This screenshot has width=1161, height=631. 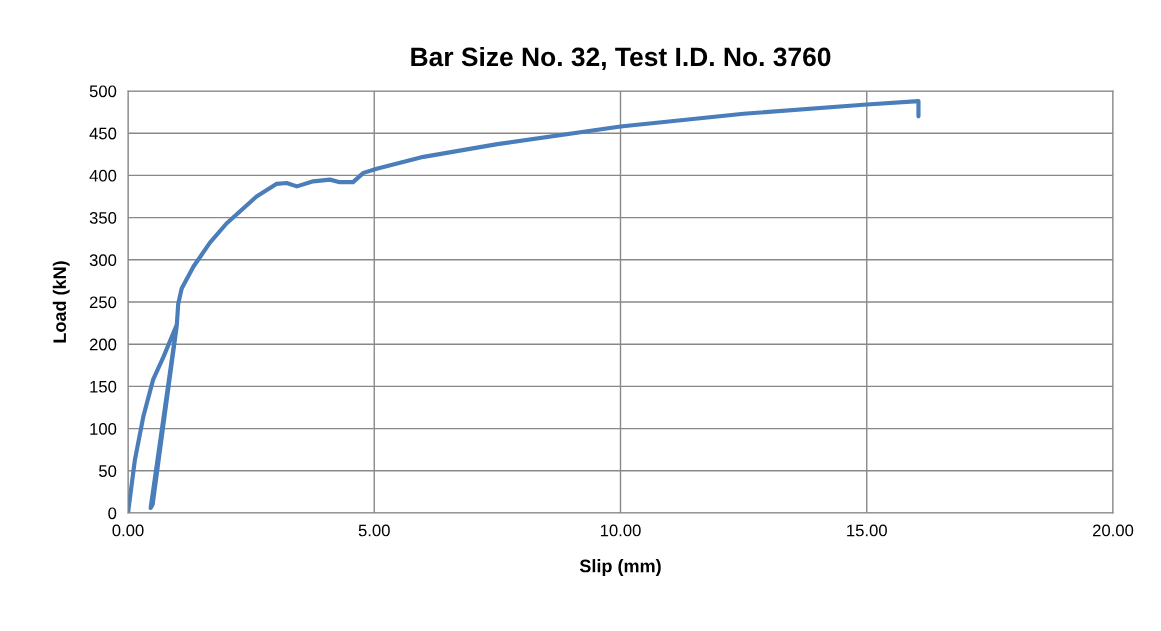 What do you see at coordinates (103, 344) in the screenshot?
I see `y-tick-label: 200` at bounding box center [103, 344].